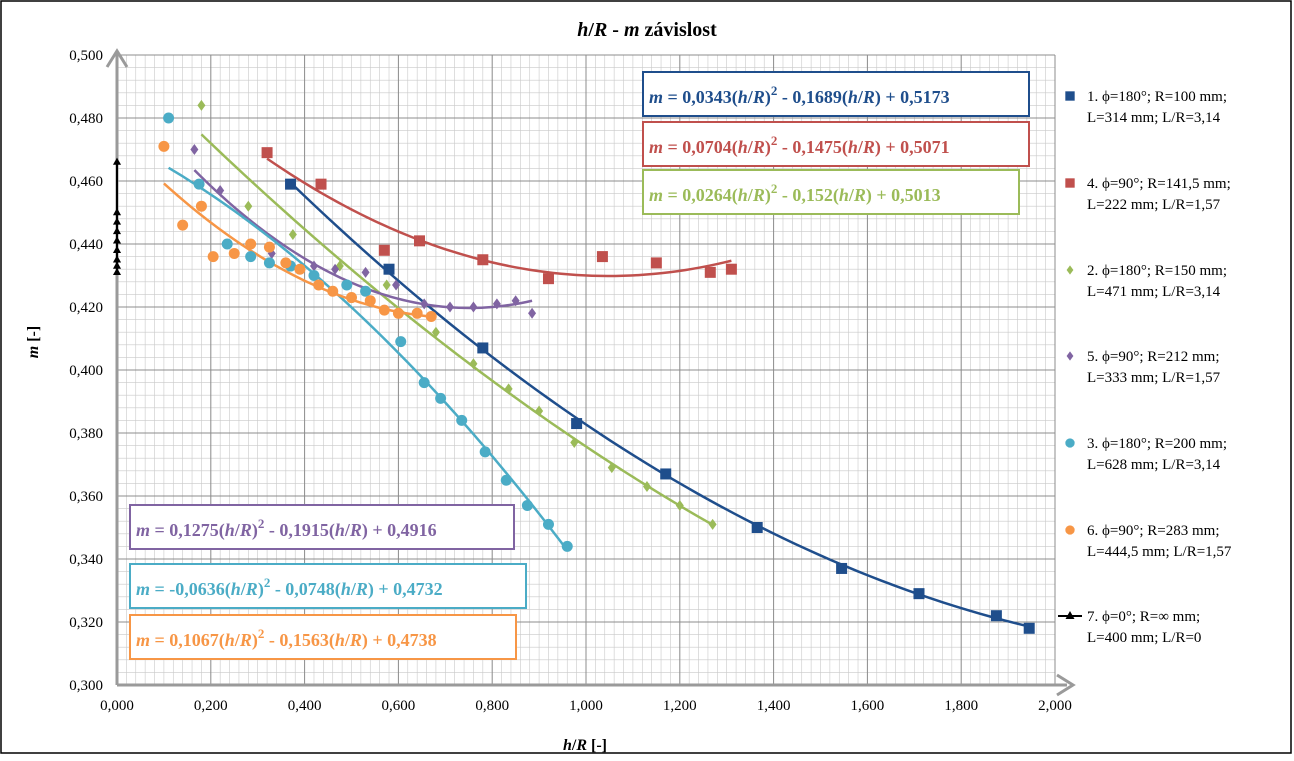 This screenshot has width=1294, height=761. I want to click on x-tick-label: 1,200, so click(680, 706).